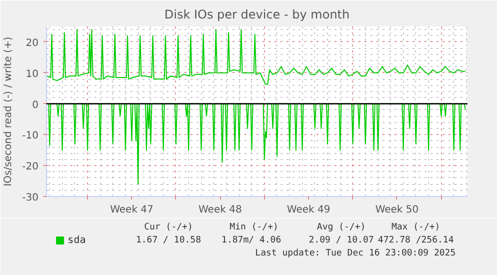 The width and height of the screenshot is (497, 275). What do you see at coordinates (257, 15) in the screenshot?
I see `chart-title: Disk IOs per device - by month` at bounding box center [257, 15].